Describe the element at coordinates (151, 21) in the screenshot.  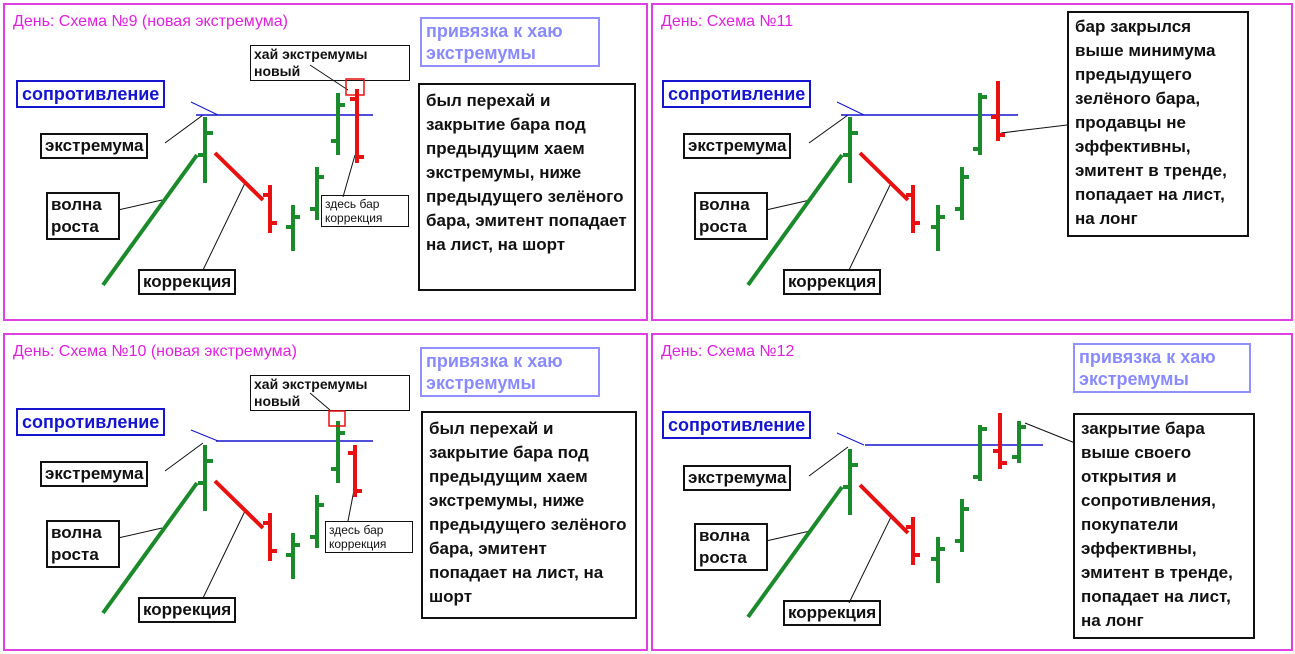
I see `panel-title: День: Схема №9 (новая экстремума)` at that location.